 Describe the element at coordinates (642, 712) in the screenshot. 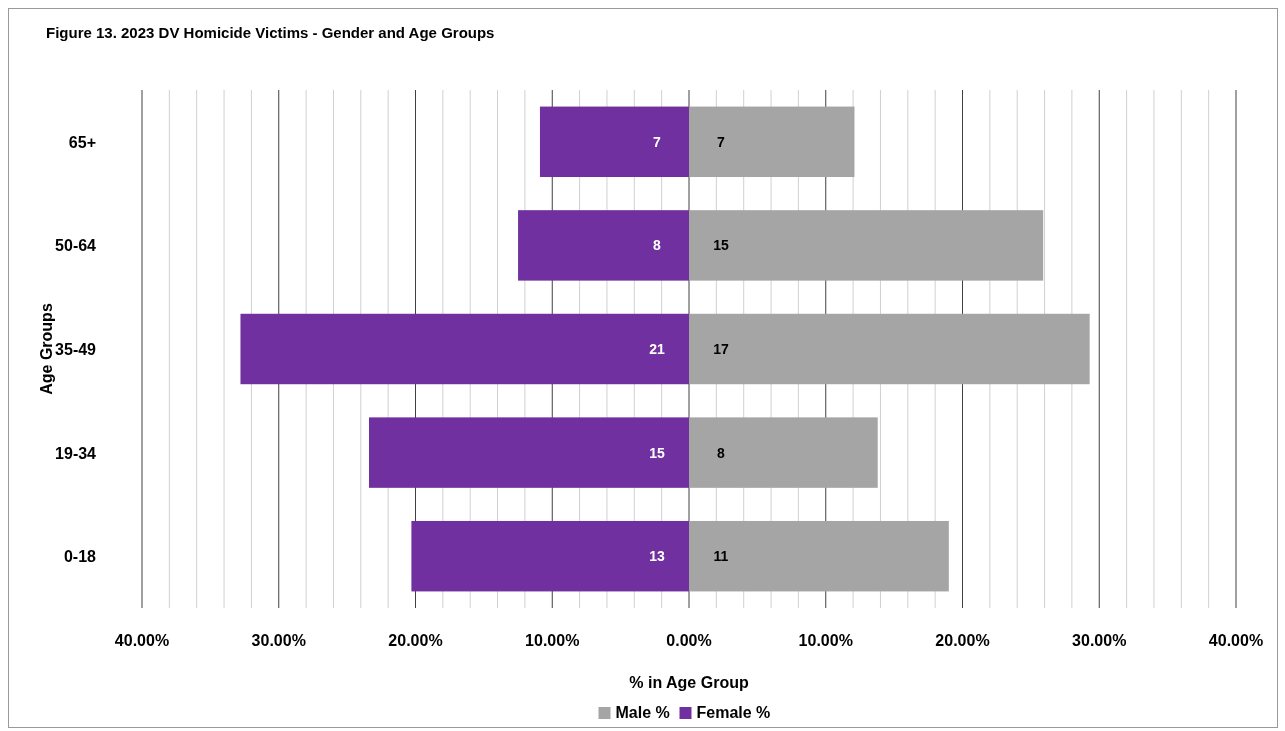

I see `legend-label: Male %` at that location.